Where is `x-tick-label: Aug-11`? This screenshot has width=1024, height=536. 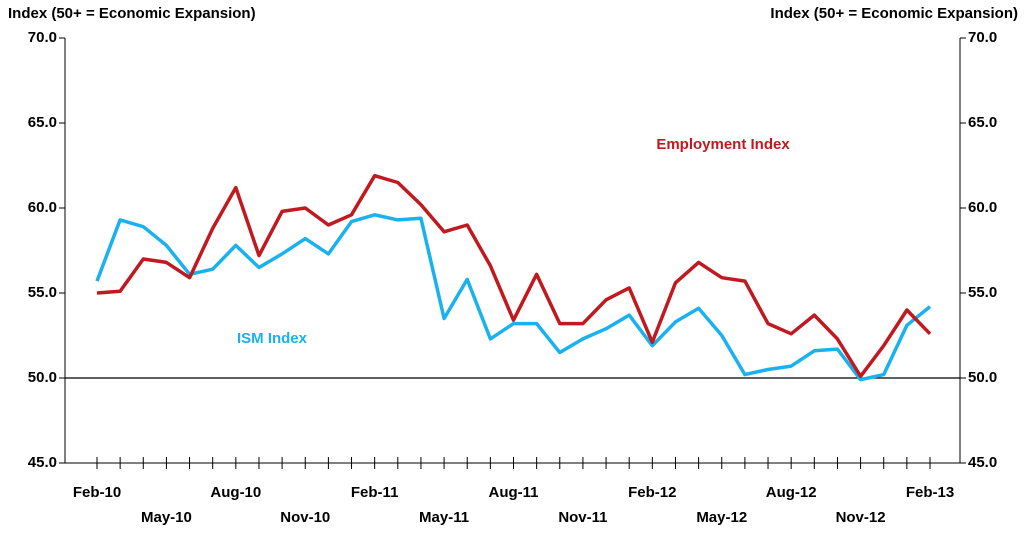
x-tick-label: Aug-11 is located at coordinates (513, 492).